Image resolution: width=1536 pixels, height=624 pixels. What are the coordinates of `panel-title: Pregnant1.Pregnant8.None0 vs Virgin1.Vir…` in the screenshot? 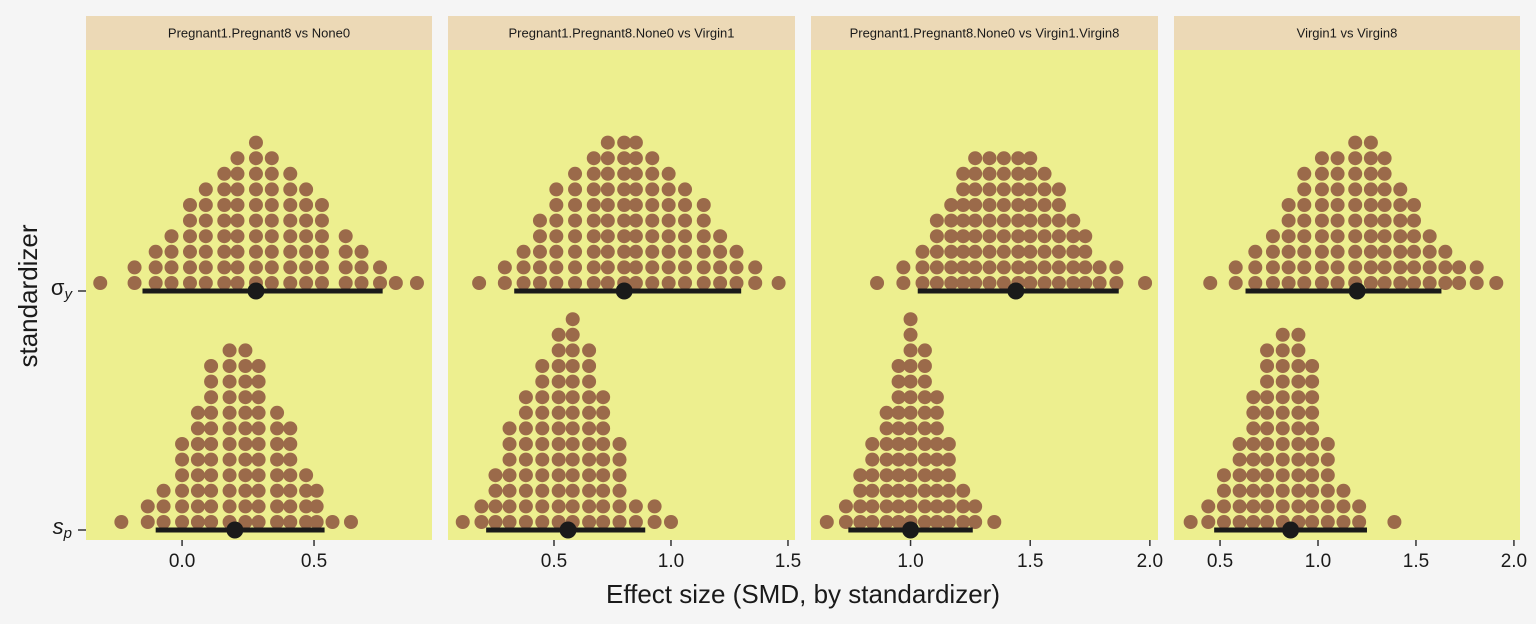 It's located at (985, 32).